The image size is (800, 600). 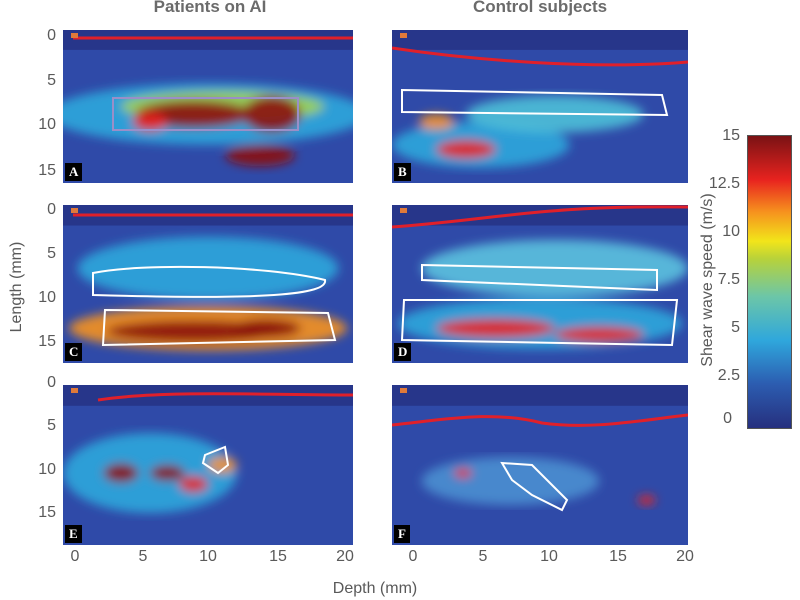 I want to click on colorbar-tick-label: 0, so click(x=727, y=418).